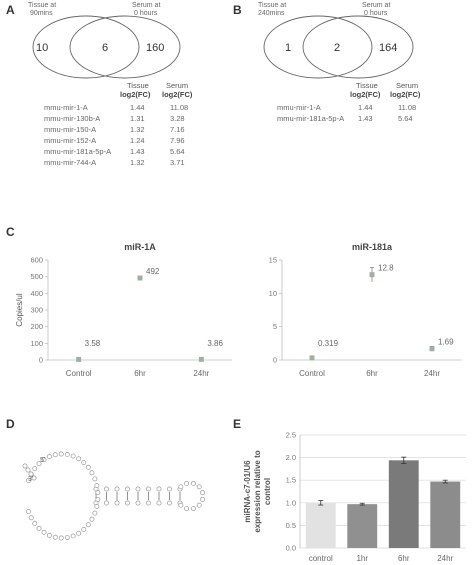 The image size is (474, 565). What do you see at coordinates (291, 502) in the screenshot?
I see `y-tick-label: 1.0` at bounding box center [291, 502].